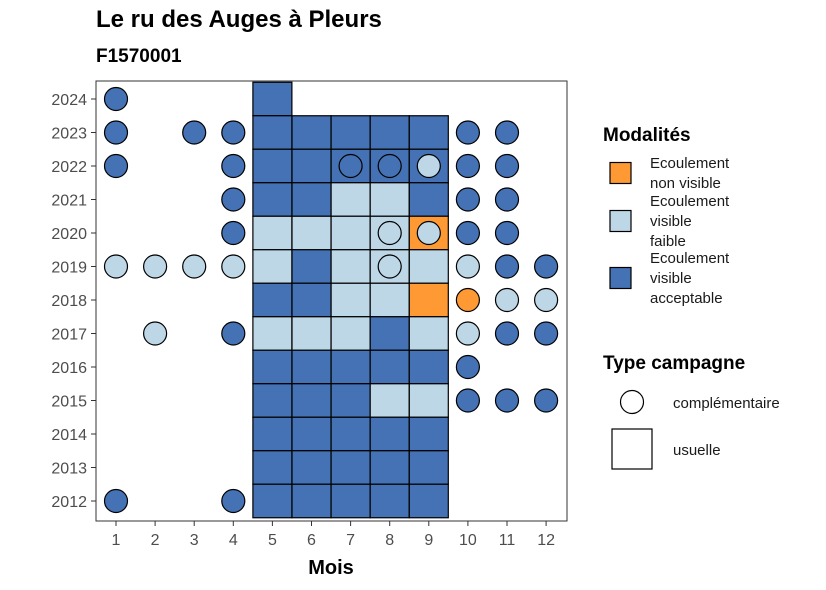 The width and height of the screenshot is (826, 590). Describe the element at coordinates (647, 135) in the screenshot. I see `legend-title-modalites: Modalités` at that location.